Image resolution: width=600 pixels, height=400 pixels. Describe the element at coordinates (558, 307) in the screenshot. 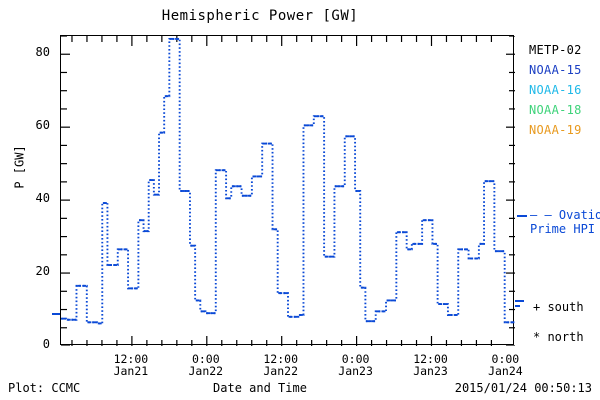

I see `south-marker-legend: + south` at that location.